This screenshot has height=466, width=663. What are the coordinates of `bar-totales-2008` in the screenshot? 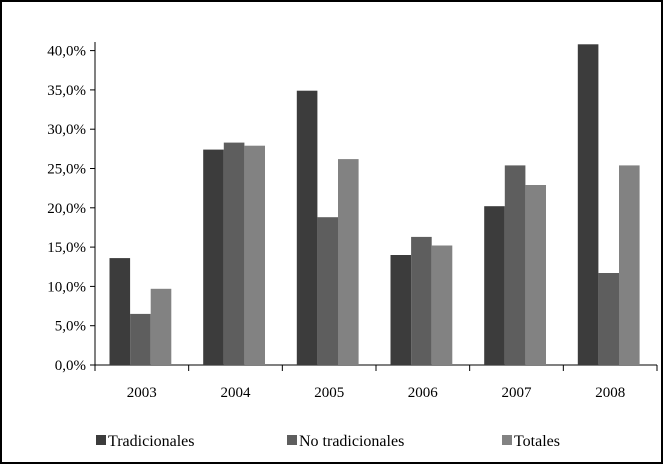 It's located at (629, 265).